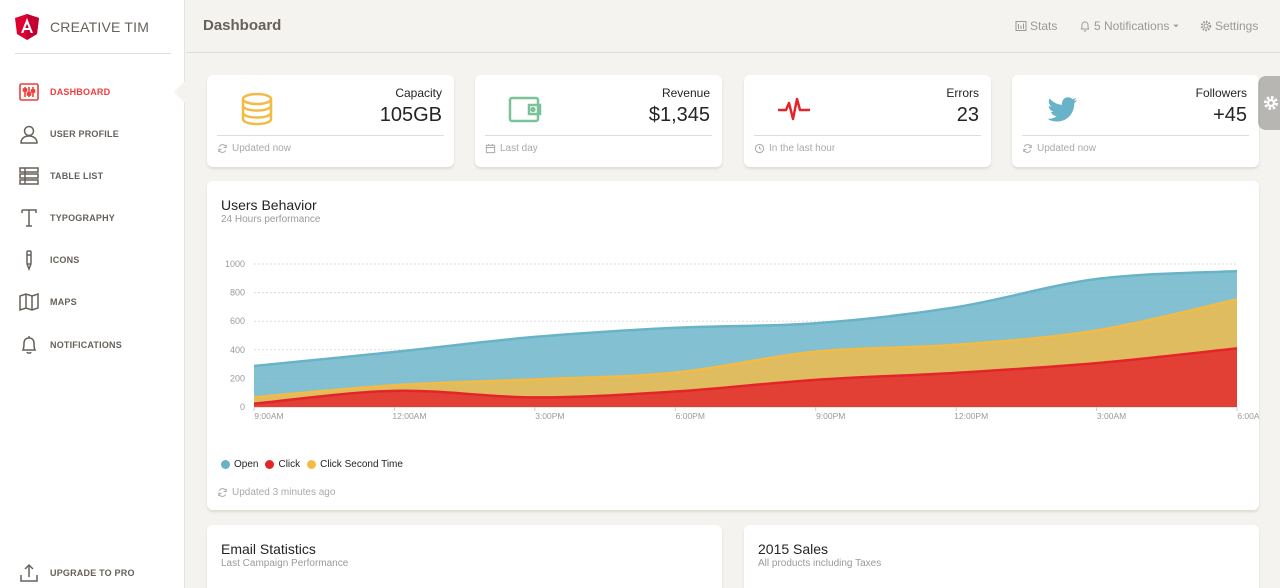 This screenshot has width=1280, height=588. Describe the element at coordinates (361, 464) in the screenshot. I see `legend-label: Click Second Time` at that location.